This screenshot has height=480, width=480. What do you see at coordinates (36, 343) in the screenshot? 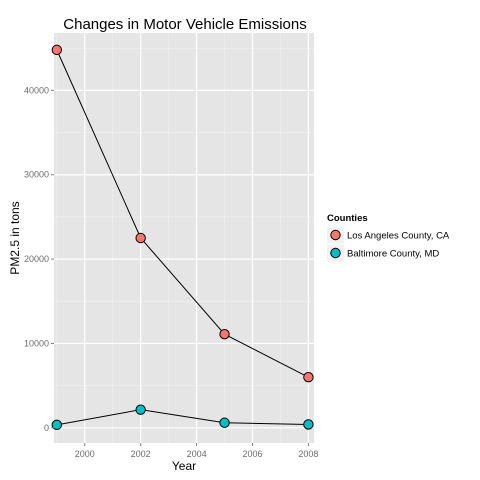
I see `y-tick-label: 10000` at bounding box center [36, 343].